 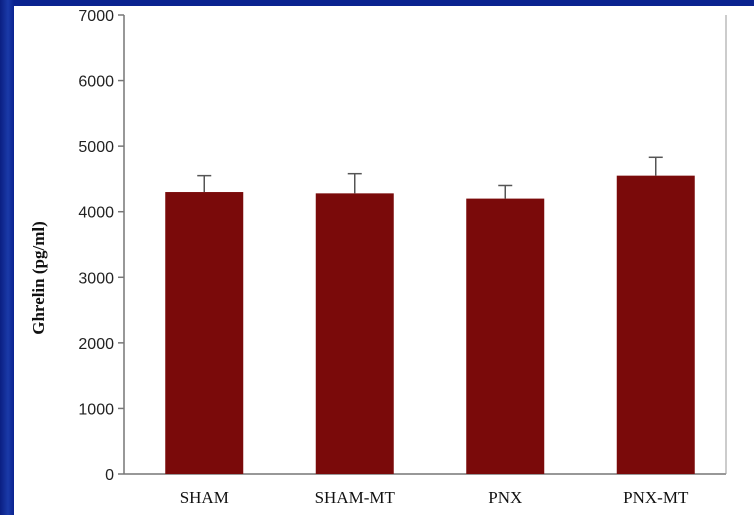 I want to click on y-tick-labels: 0 1000 2000 3000 4000 5000 6000 7000, so click(x=96, y=246).